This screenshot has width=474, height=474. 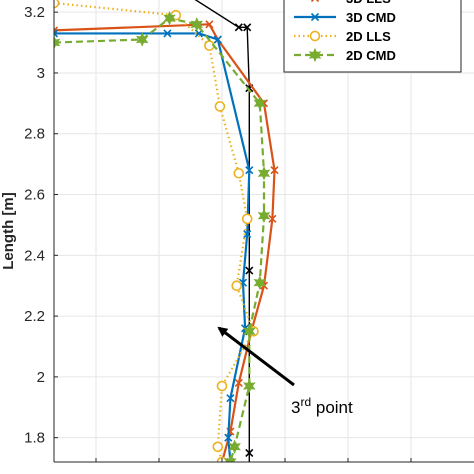 What do you see at coordinates (34, 255) in the screenshot?
I see `y-tick-label: 2.4` at bounding box center [34, 255].